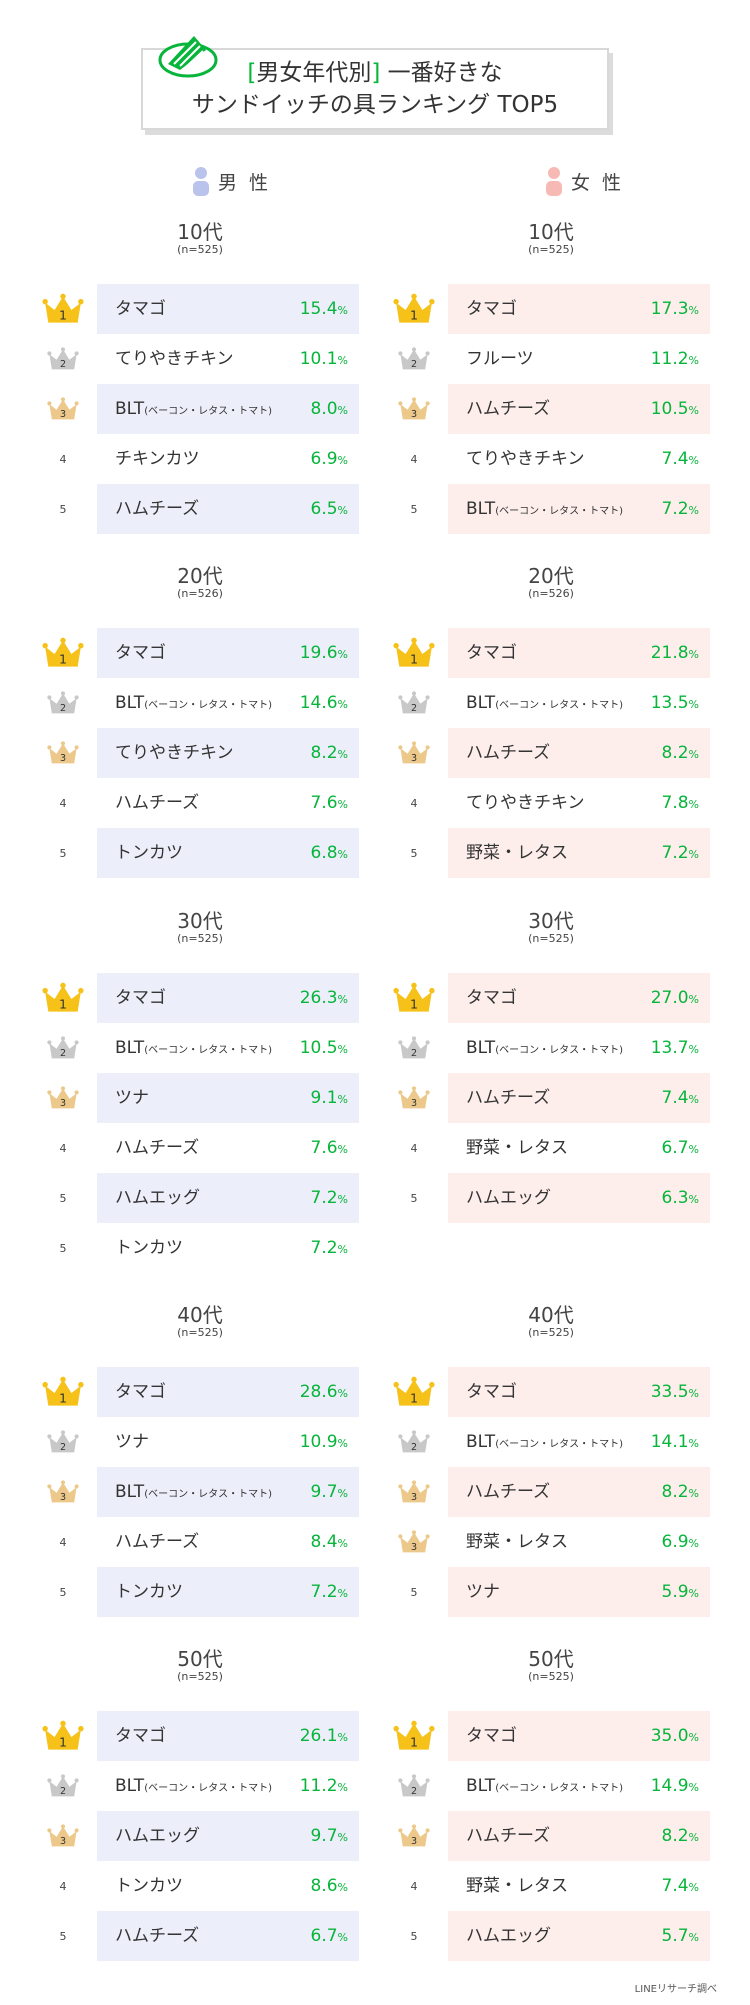 The height and width of the screenshot is (2005, 750). I want to click on percentage: 7.6%, so click(330, 803).